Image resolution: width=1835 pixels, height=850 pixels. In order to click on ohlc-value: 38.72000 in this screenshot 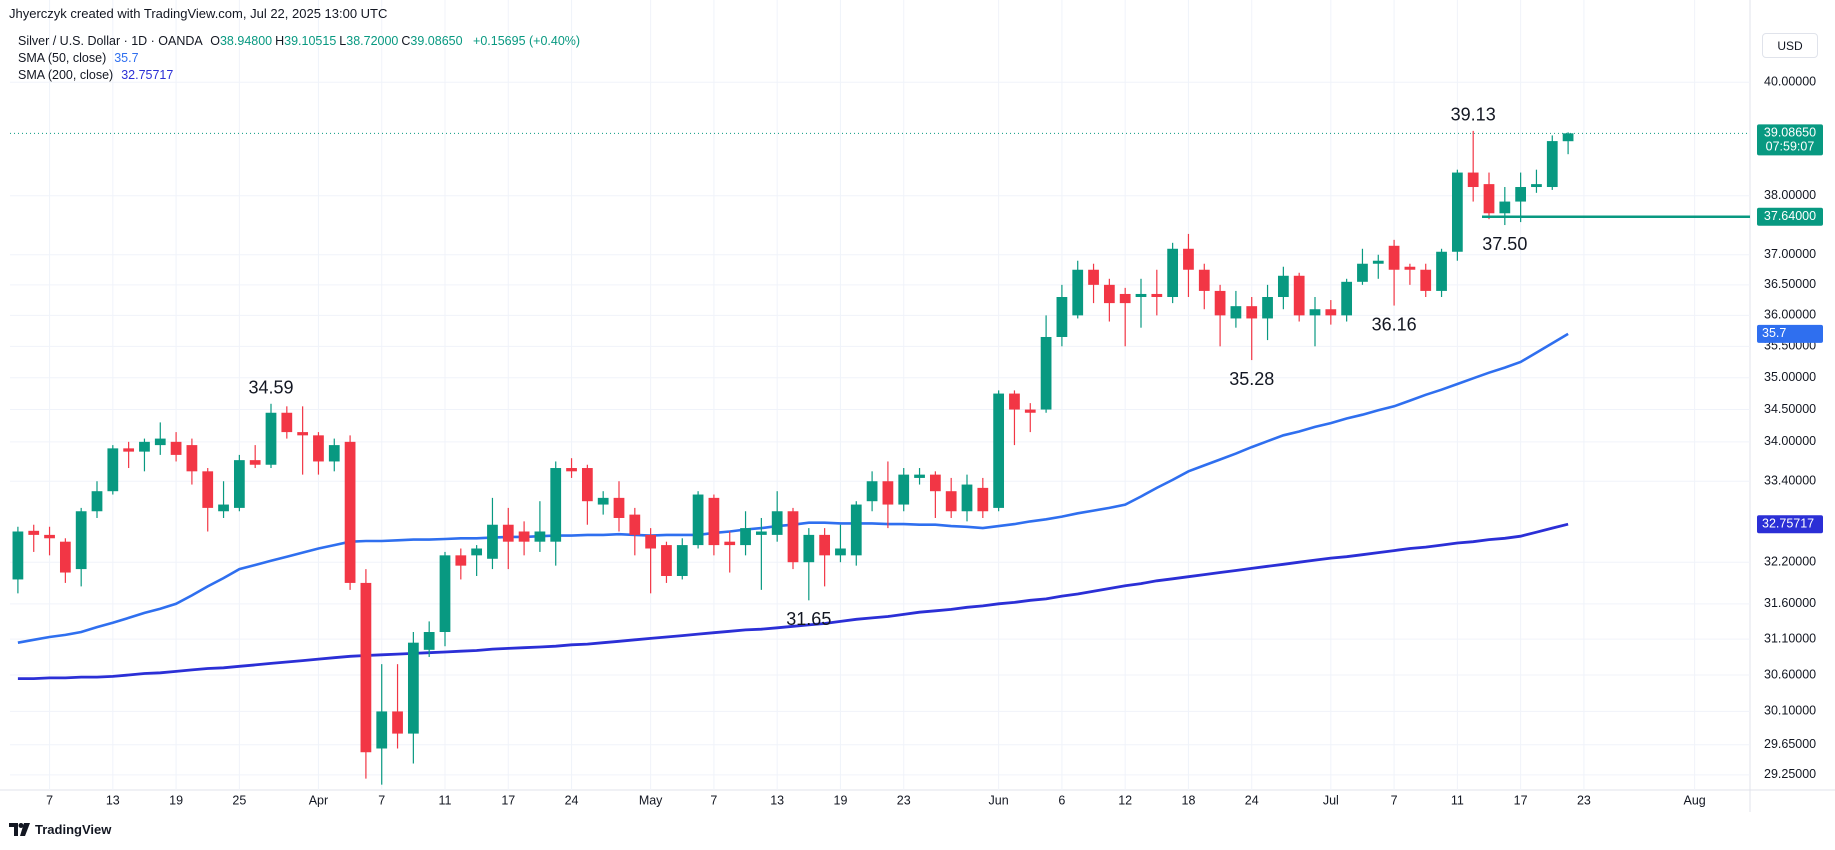, I will do `click(372, 41)`.